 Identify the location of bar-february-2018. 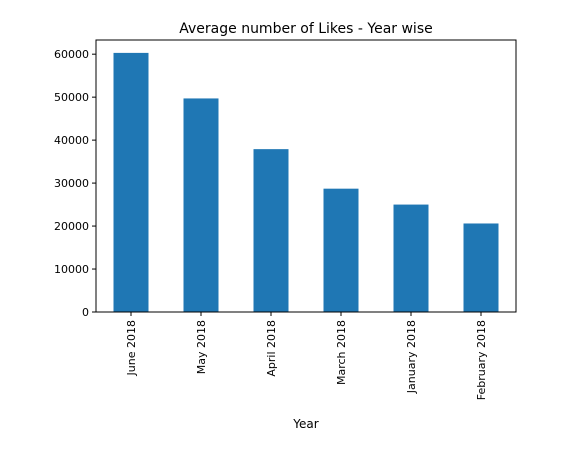
(481, 267).